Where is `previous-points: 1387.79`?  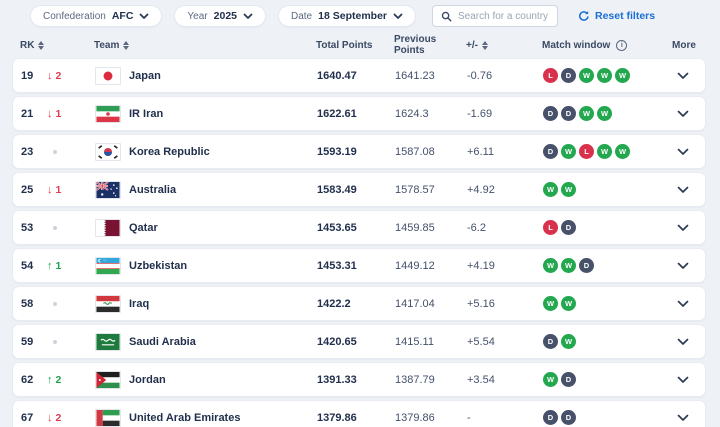
previous-points: 1387.79 is located at coordinates (415, 379).